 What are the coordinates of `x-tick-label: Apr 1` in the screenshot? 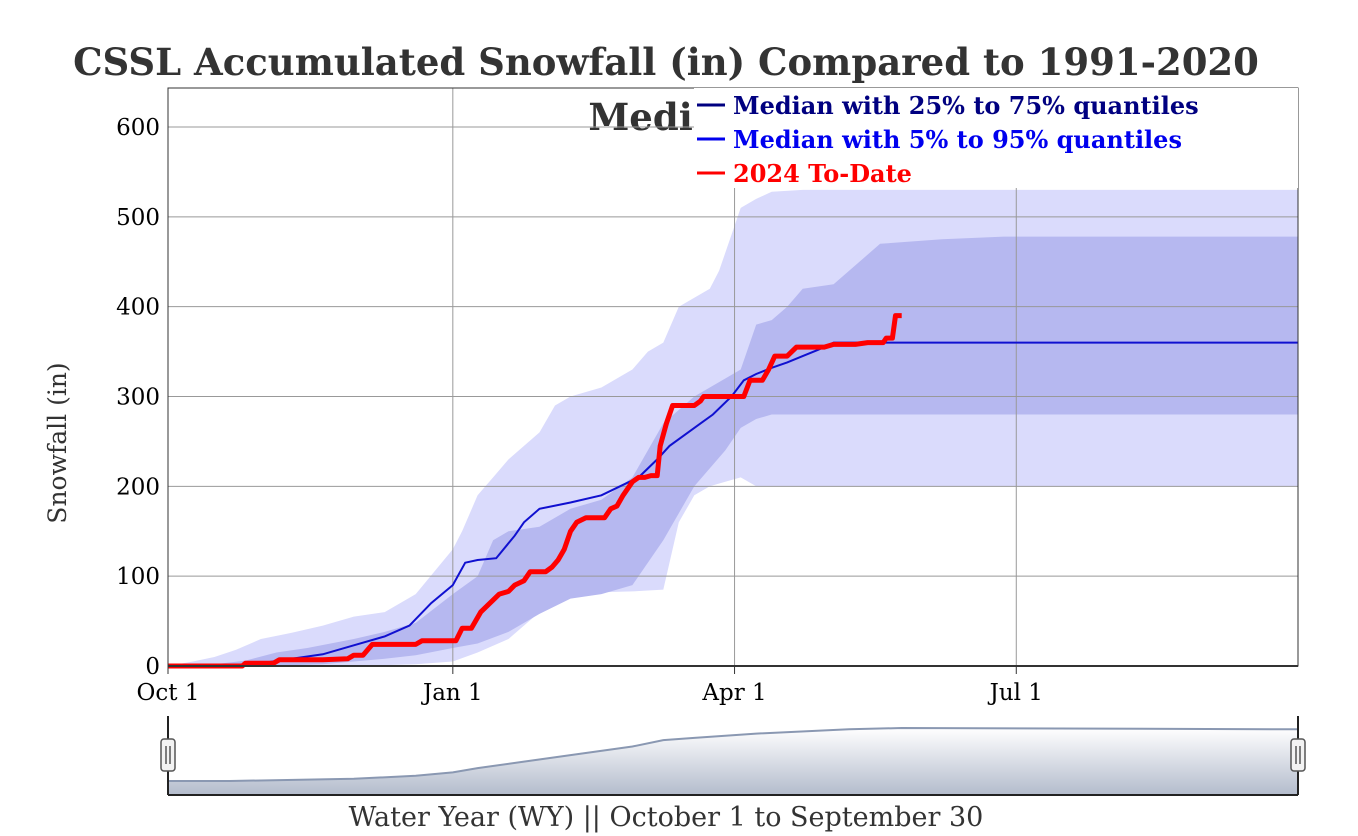 It's located at (733, 693).